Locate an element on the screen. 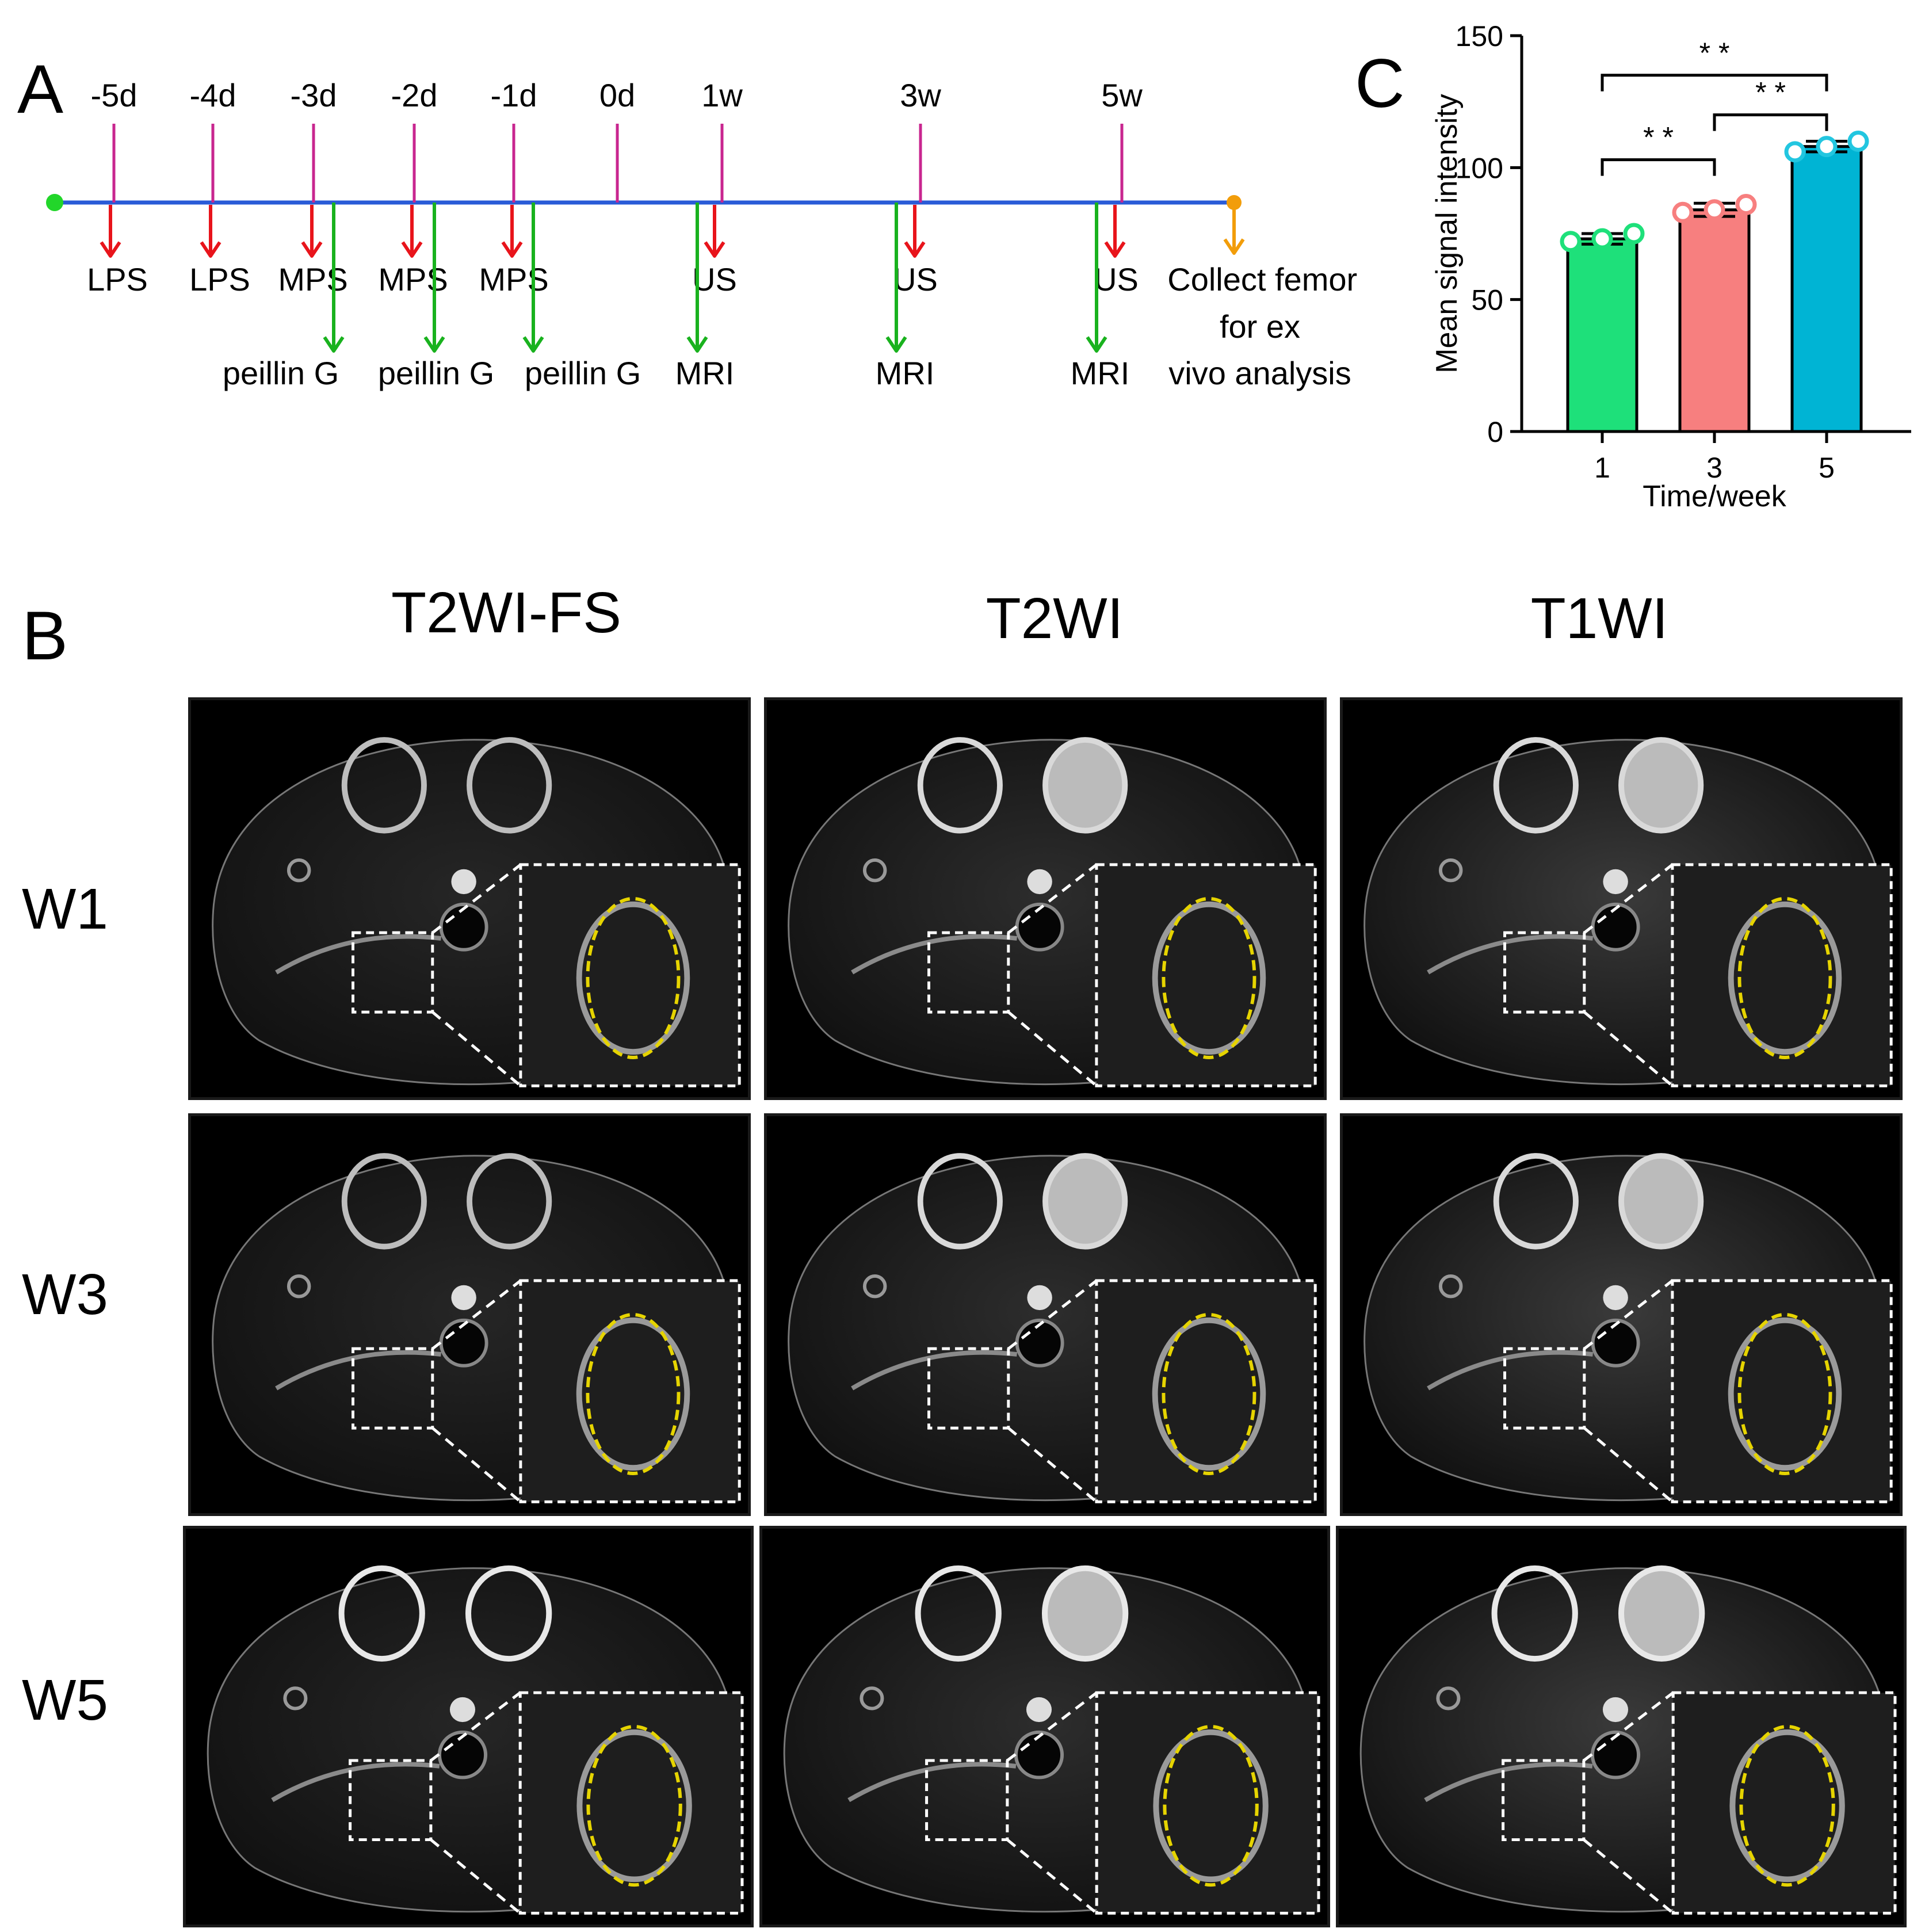  timeline-day-label: -1d is located at coordinates (514, 95).